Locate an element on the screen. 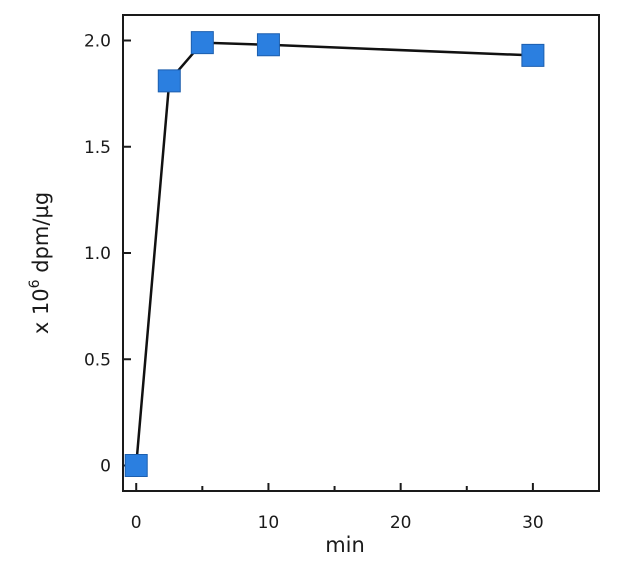 This screenshot has width=640, height=573. y-axis: 0 0.5 1.0 1.5 2.0 is located at coordinates (107, 254).